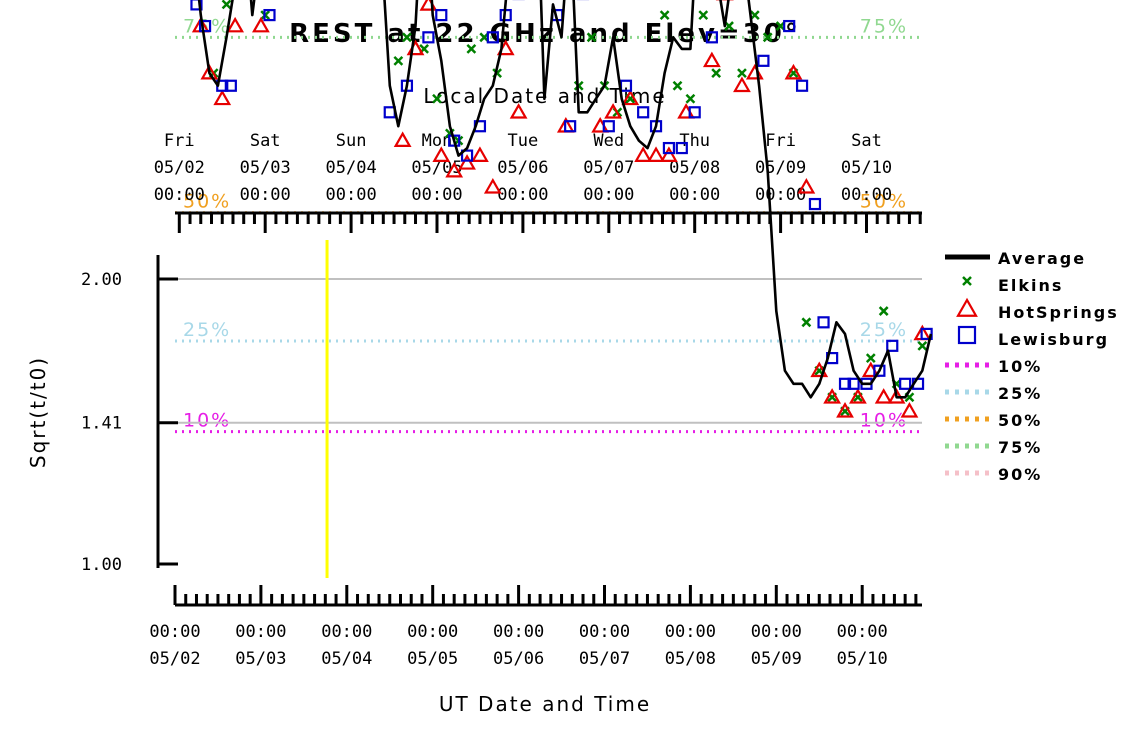  Describe the element at coordinates (207, 421) in the screenshot. I see `percentile-label-left-10%: 10%` at that location.